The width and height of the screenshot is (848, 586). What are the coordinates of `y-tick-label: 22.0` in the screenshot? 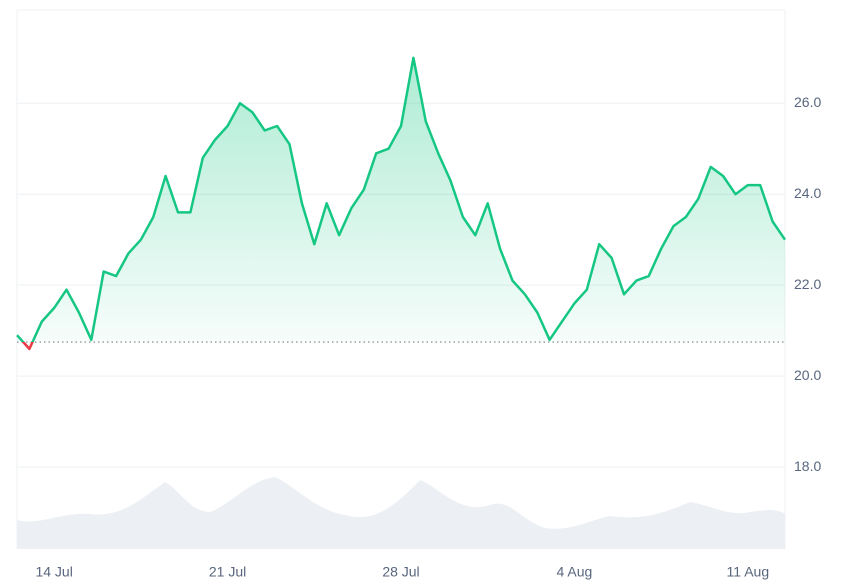 It's located at (807, 284).